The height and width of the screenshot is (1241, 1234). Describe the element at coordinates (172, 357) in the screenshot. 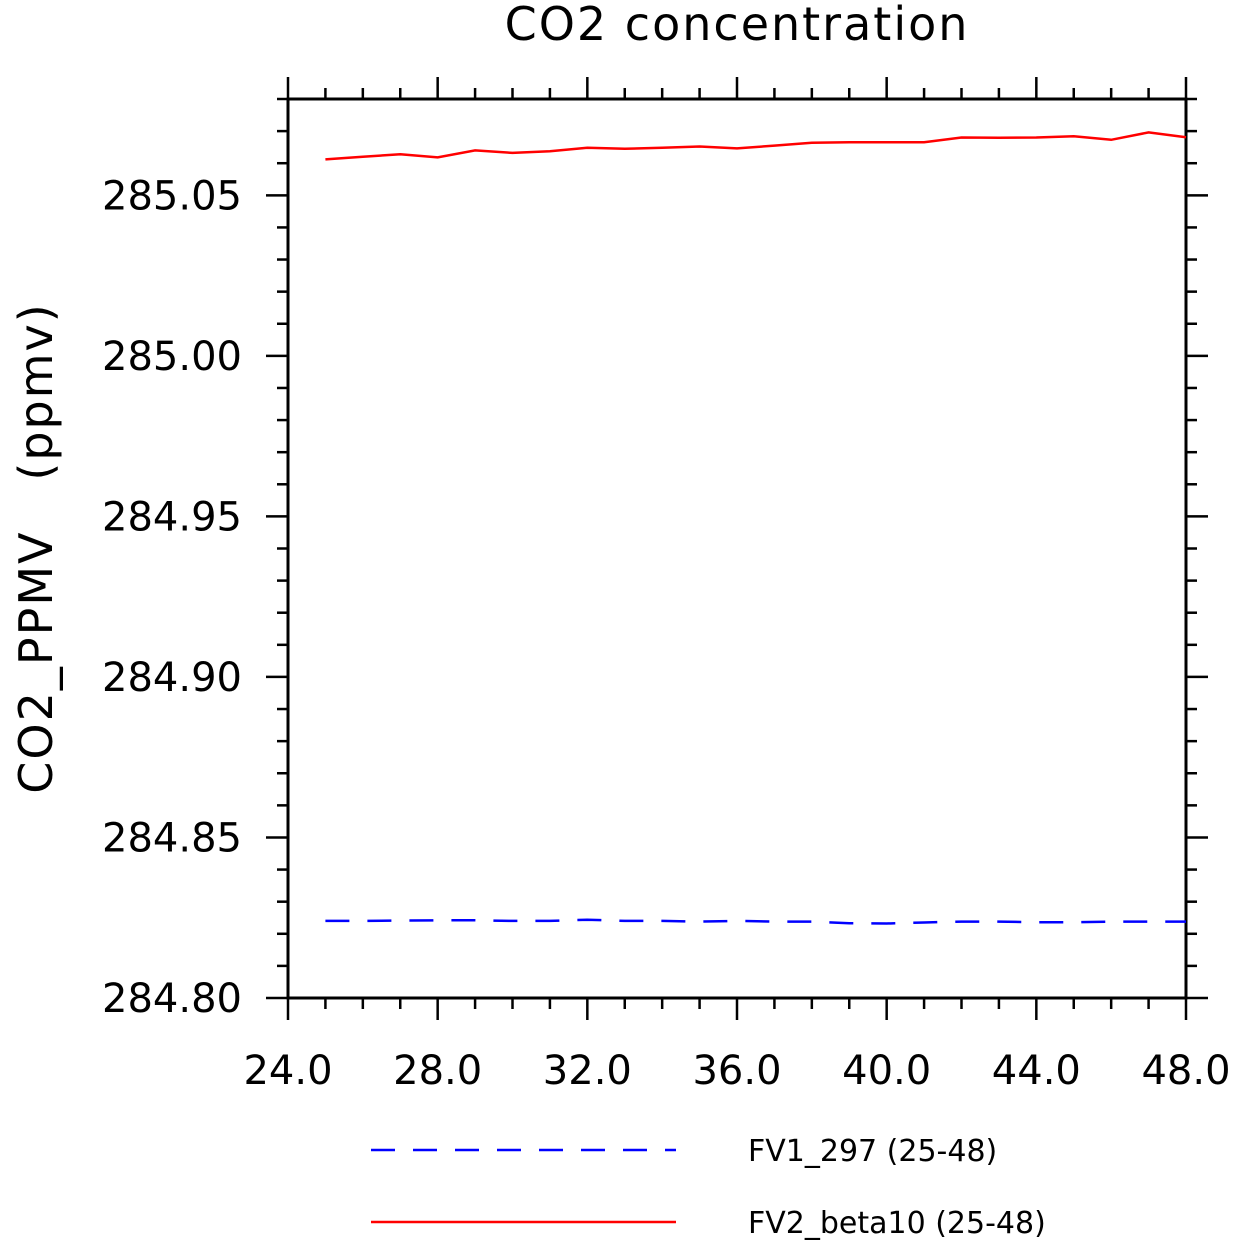

I see `y-tick-label: 285.00` at that location.